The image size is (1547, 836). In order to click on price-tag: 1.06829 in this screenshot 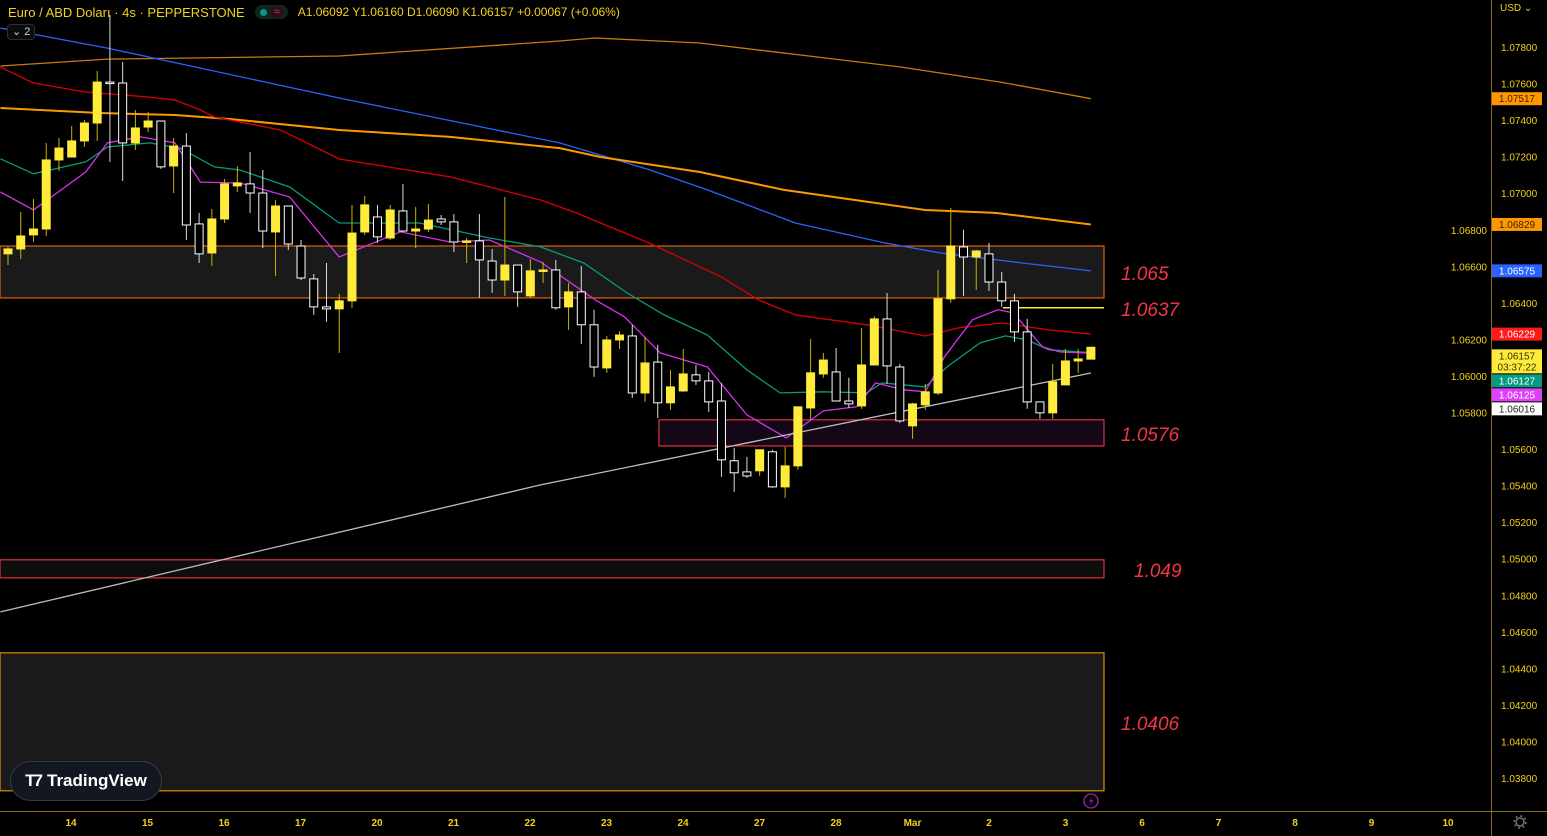, I will do `click(1517, 224)`.